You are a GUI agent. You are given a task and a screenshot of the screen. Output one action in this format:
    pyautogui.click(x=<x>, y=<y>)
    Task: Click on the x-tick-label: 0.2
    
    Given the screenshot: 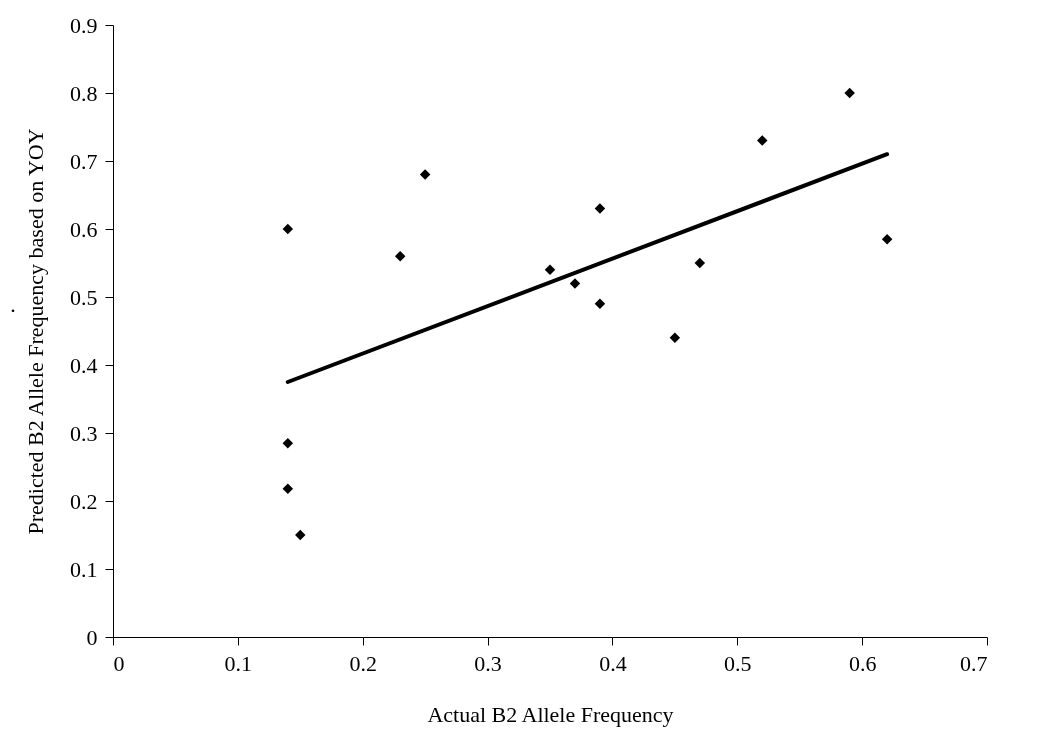 What is the action you would take?
    pyautogui.click(x=363, y=663)
    